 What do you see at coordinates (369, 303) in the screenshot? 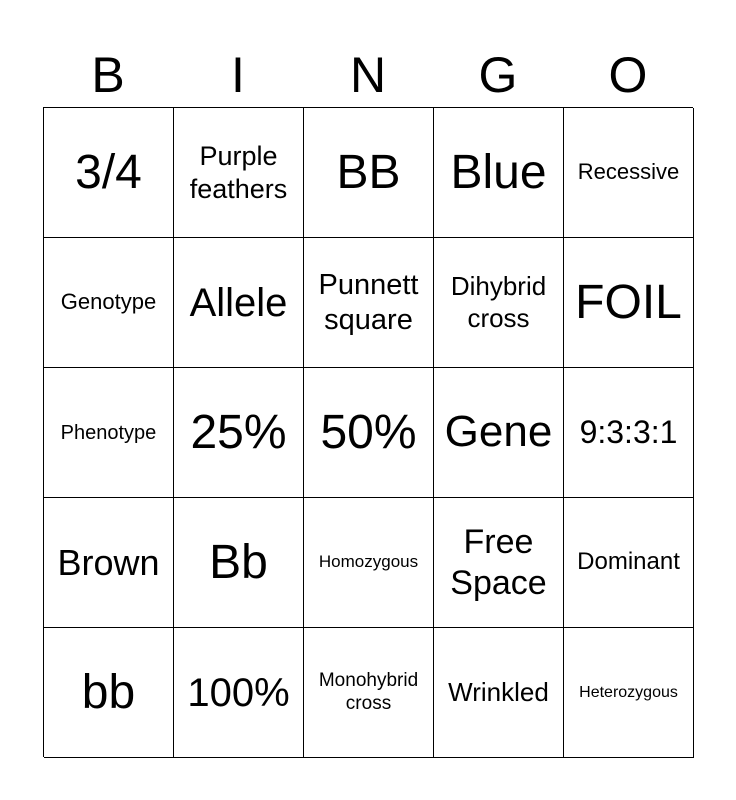
I see `bingo-cell: Punnett square` at bounding box center [369, 303].